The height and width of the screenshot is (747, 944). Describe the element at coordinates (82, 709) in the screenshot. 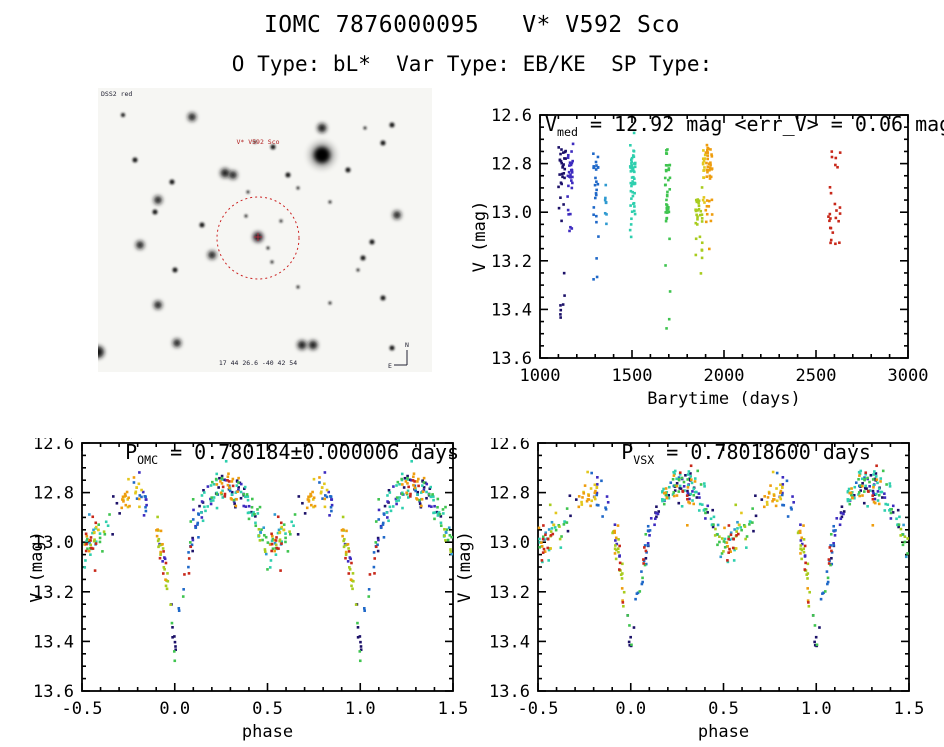

I see `x-tick-label: -0.5` at that location.